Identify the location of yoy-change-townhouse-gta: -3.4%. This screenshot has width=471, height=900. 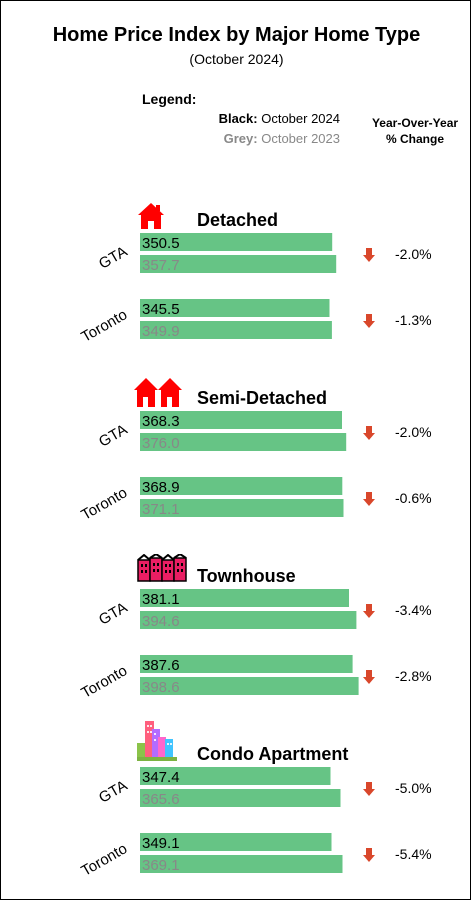
(413, 610).